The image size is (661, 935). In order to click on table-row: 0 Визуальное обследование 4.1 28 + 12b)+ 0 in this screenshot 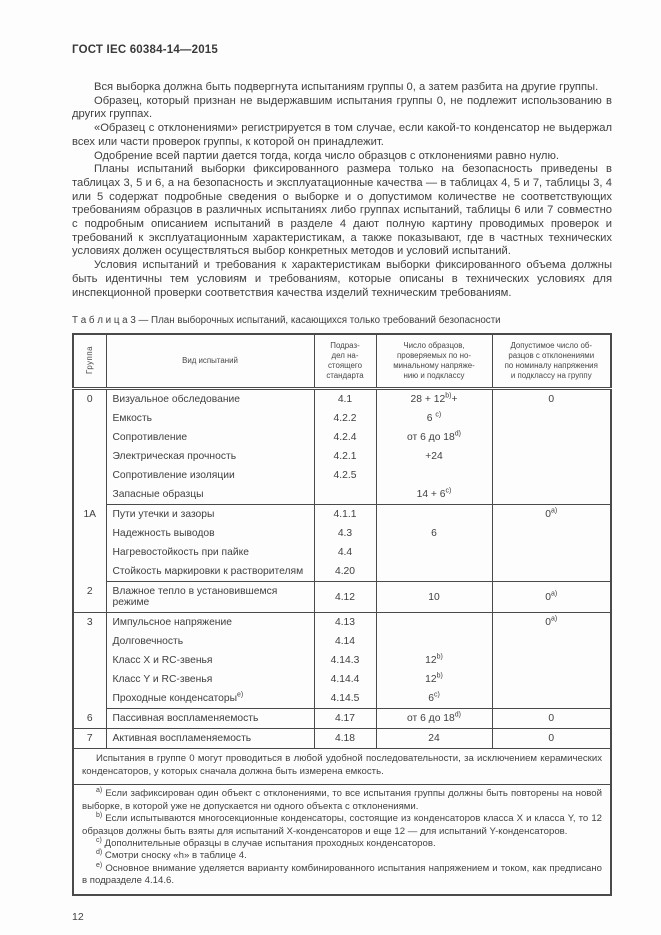, I will do `click(342, 446)`.